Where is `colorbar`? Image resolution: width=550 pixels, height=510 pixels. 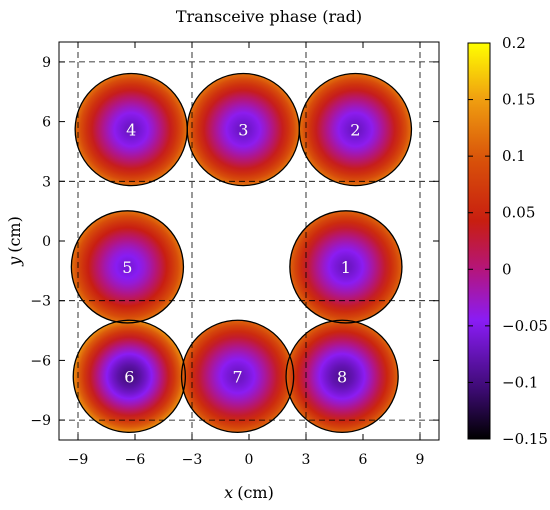 colorbar is located at coordinates (479, 241).